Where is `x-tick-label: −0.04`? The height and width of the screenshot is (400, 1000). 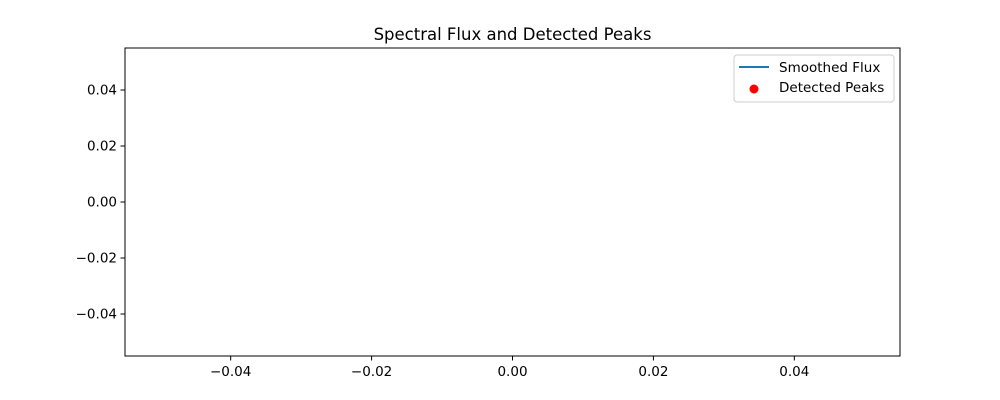
x-tick-label: −0.04 is located at coordinates (230, 372).